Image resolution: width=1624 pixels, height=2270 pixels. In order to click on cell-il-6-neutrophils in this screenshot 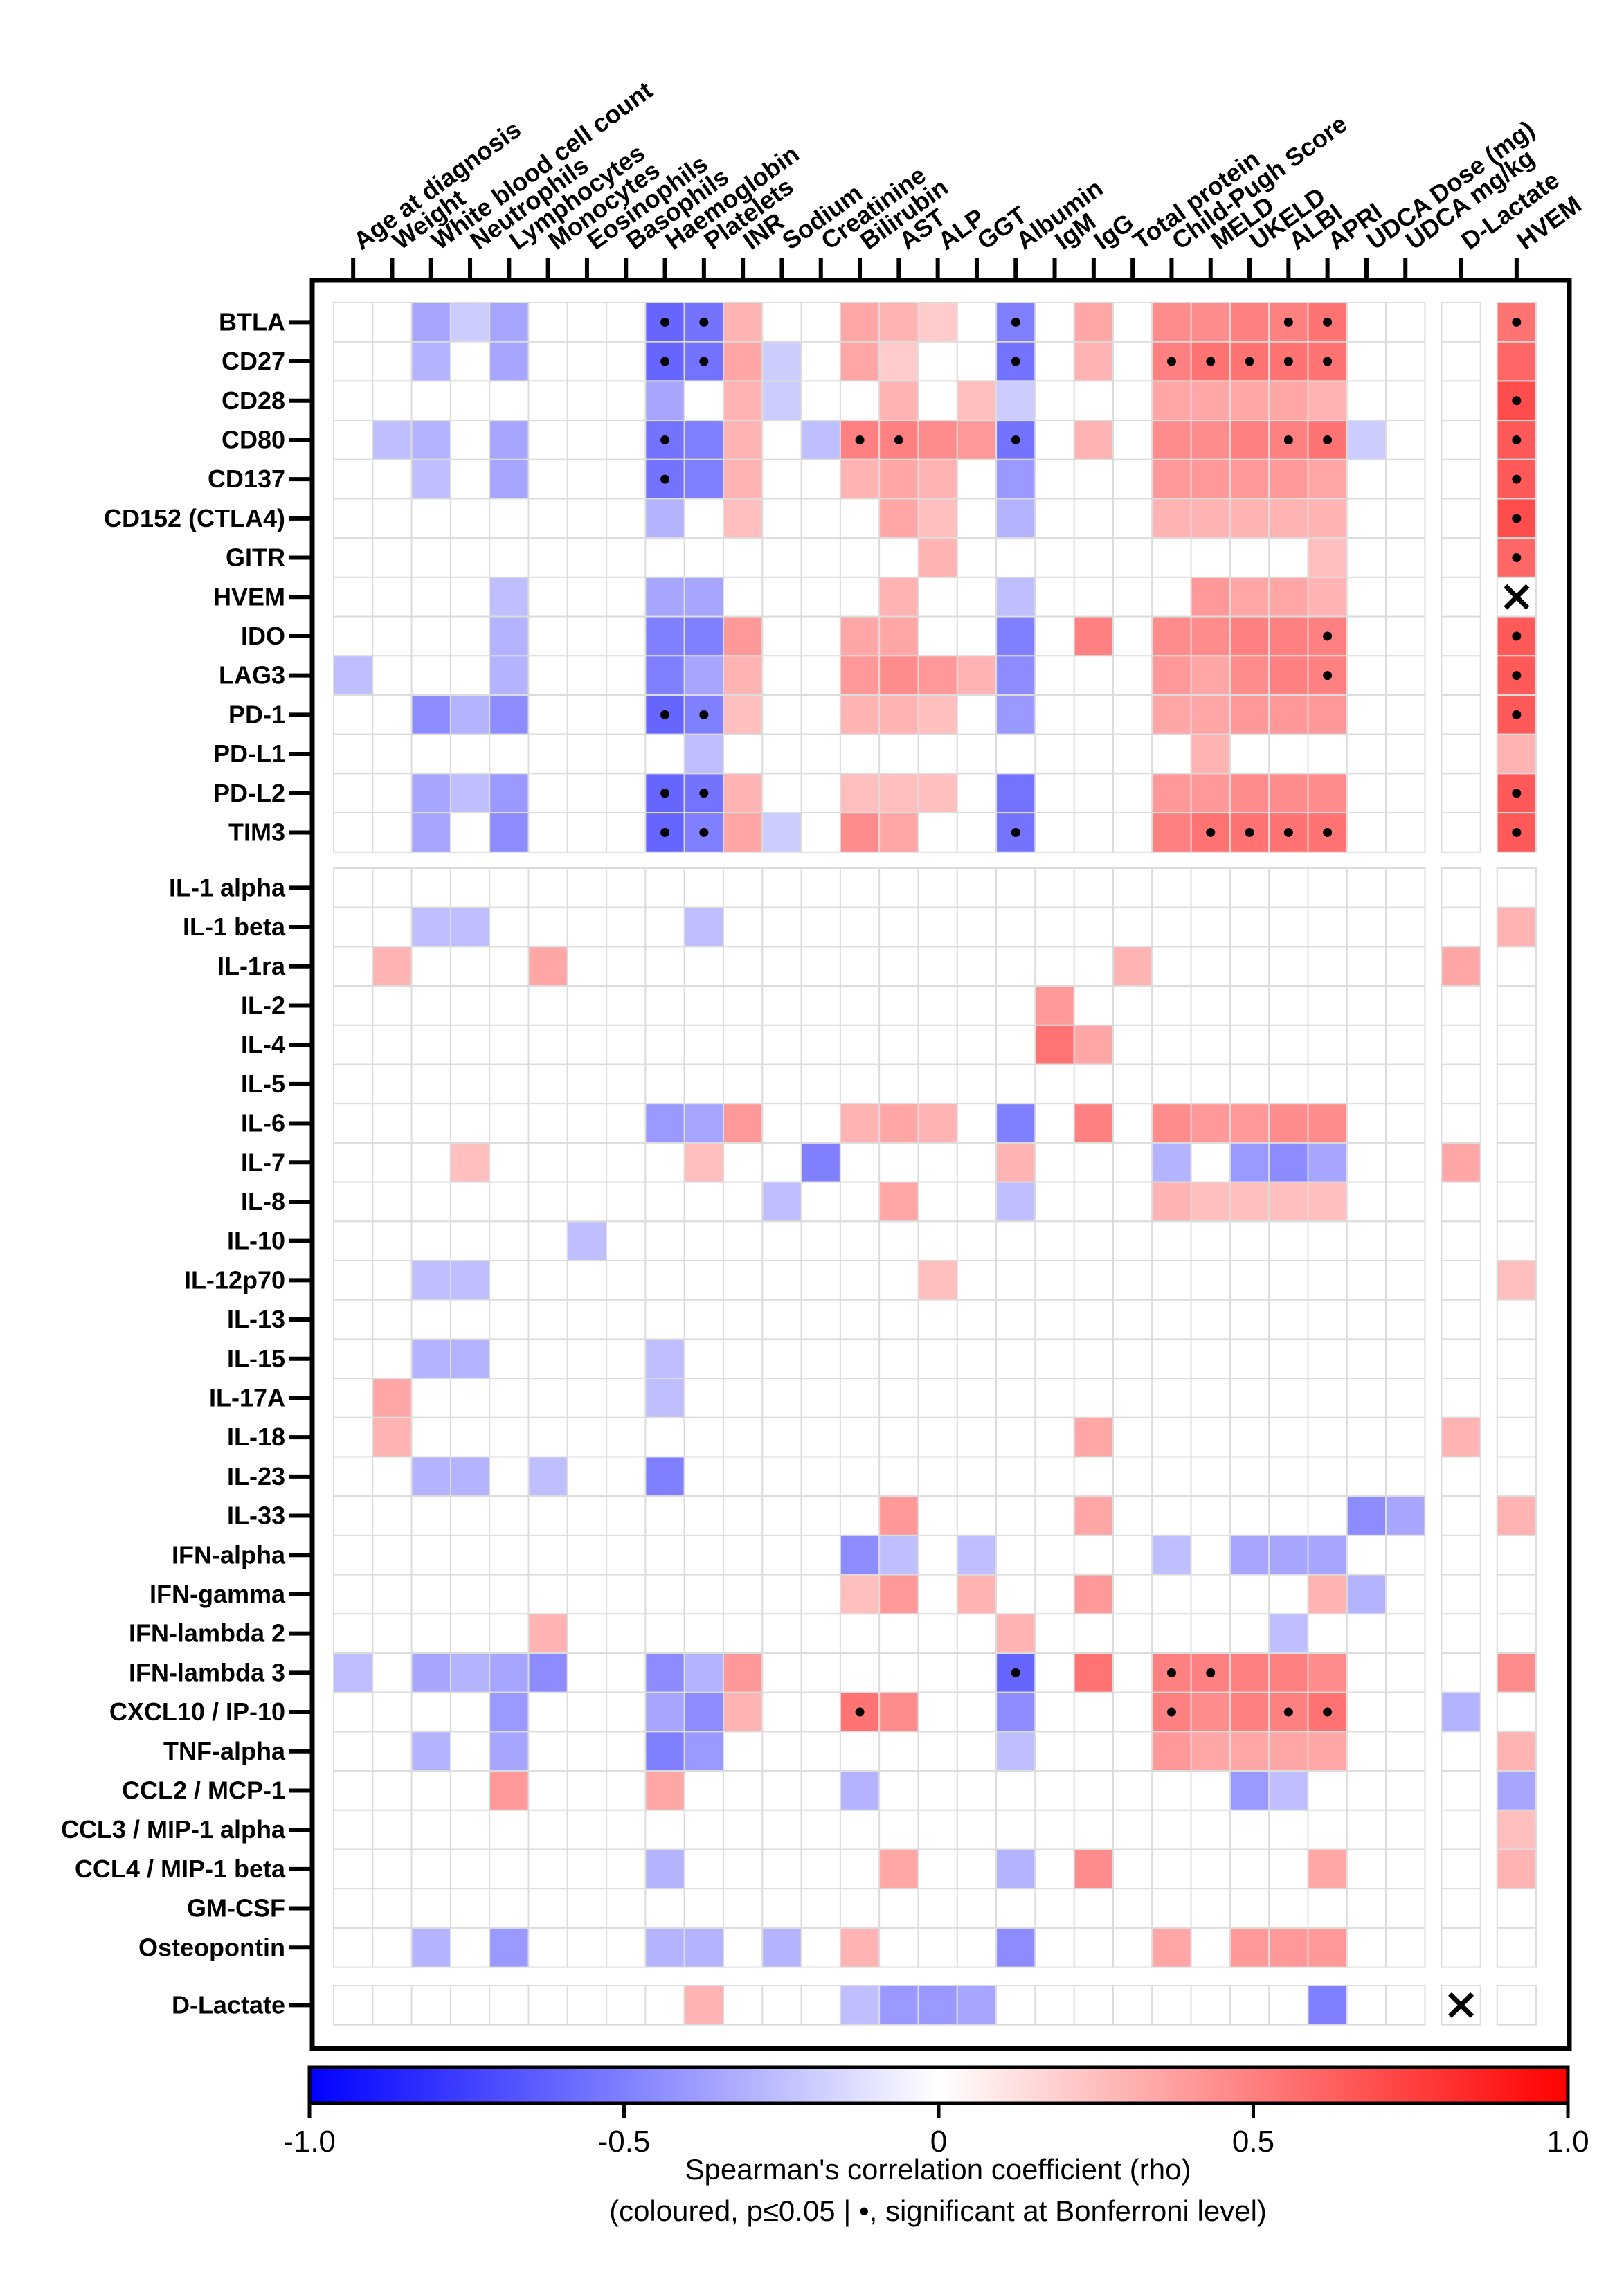, I will do `click(470, 1123)`.